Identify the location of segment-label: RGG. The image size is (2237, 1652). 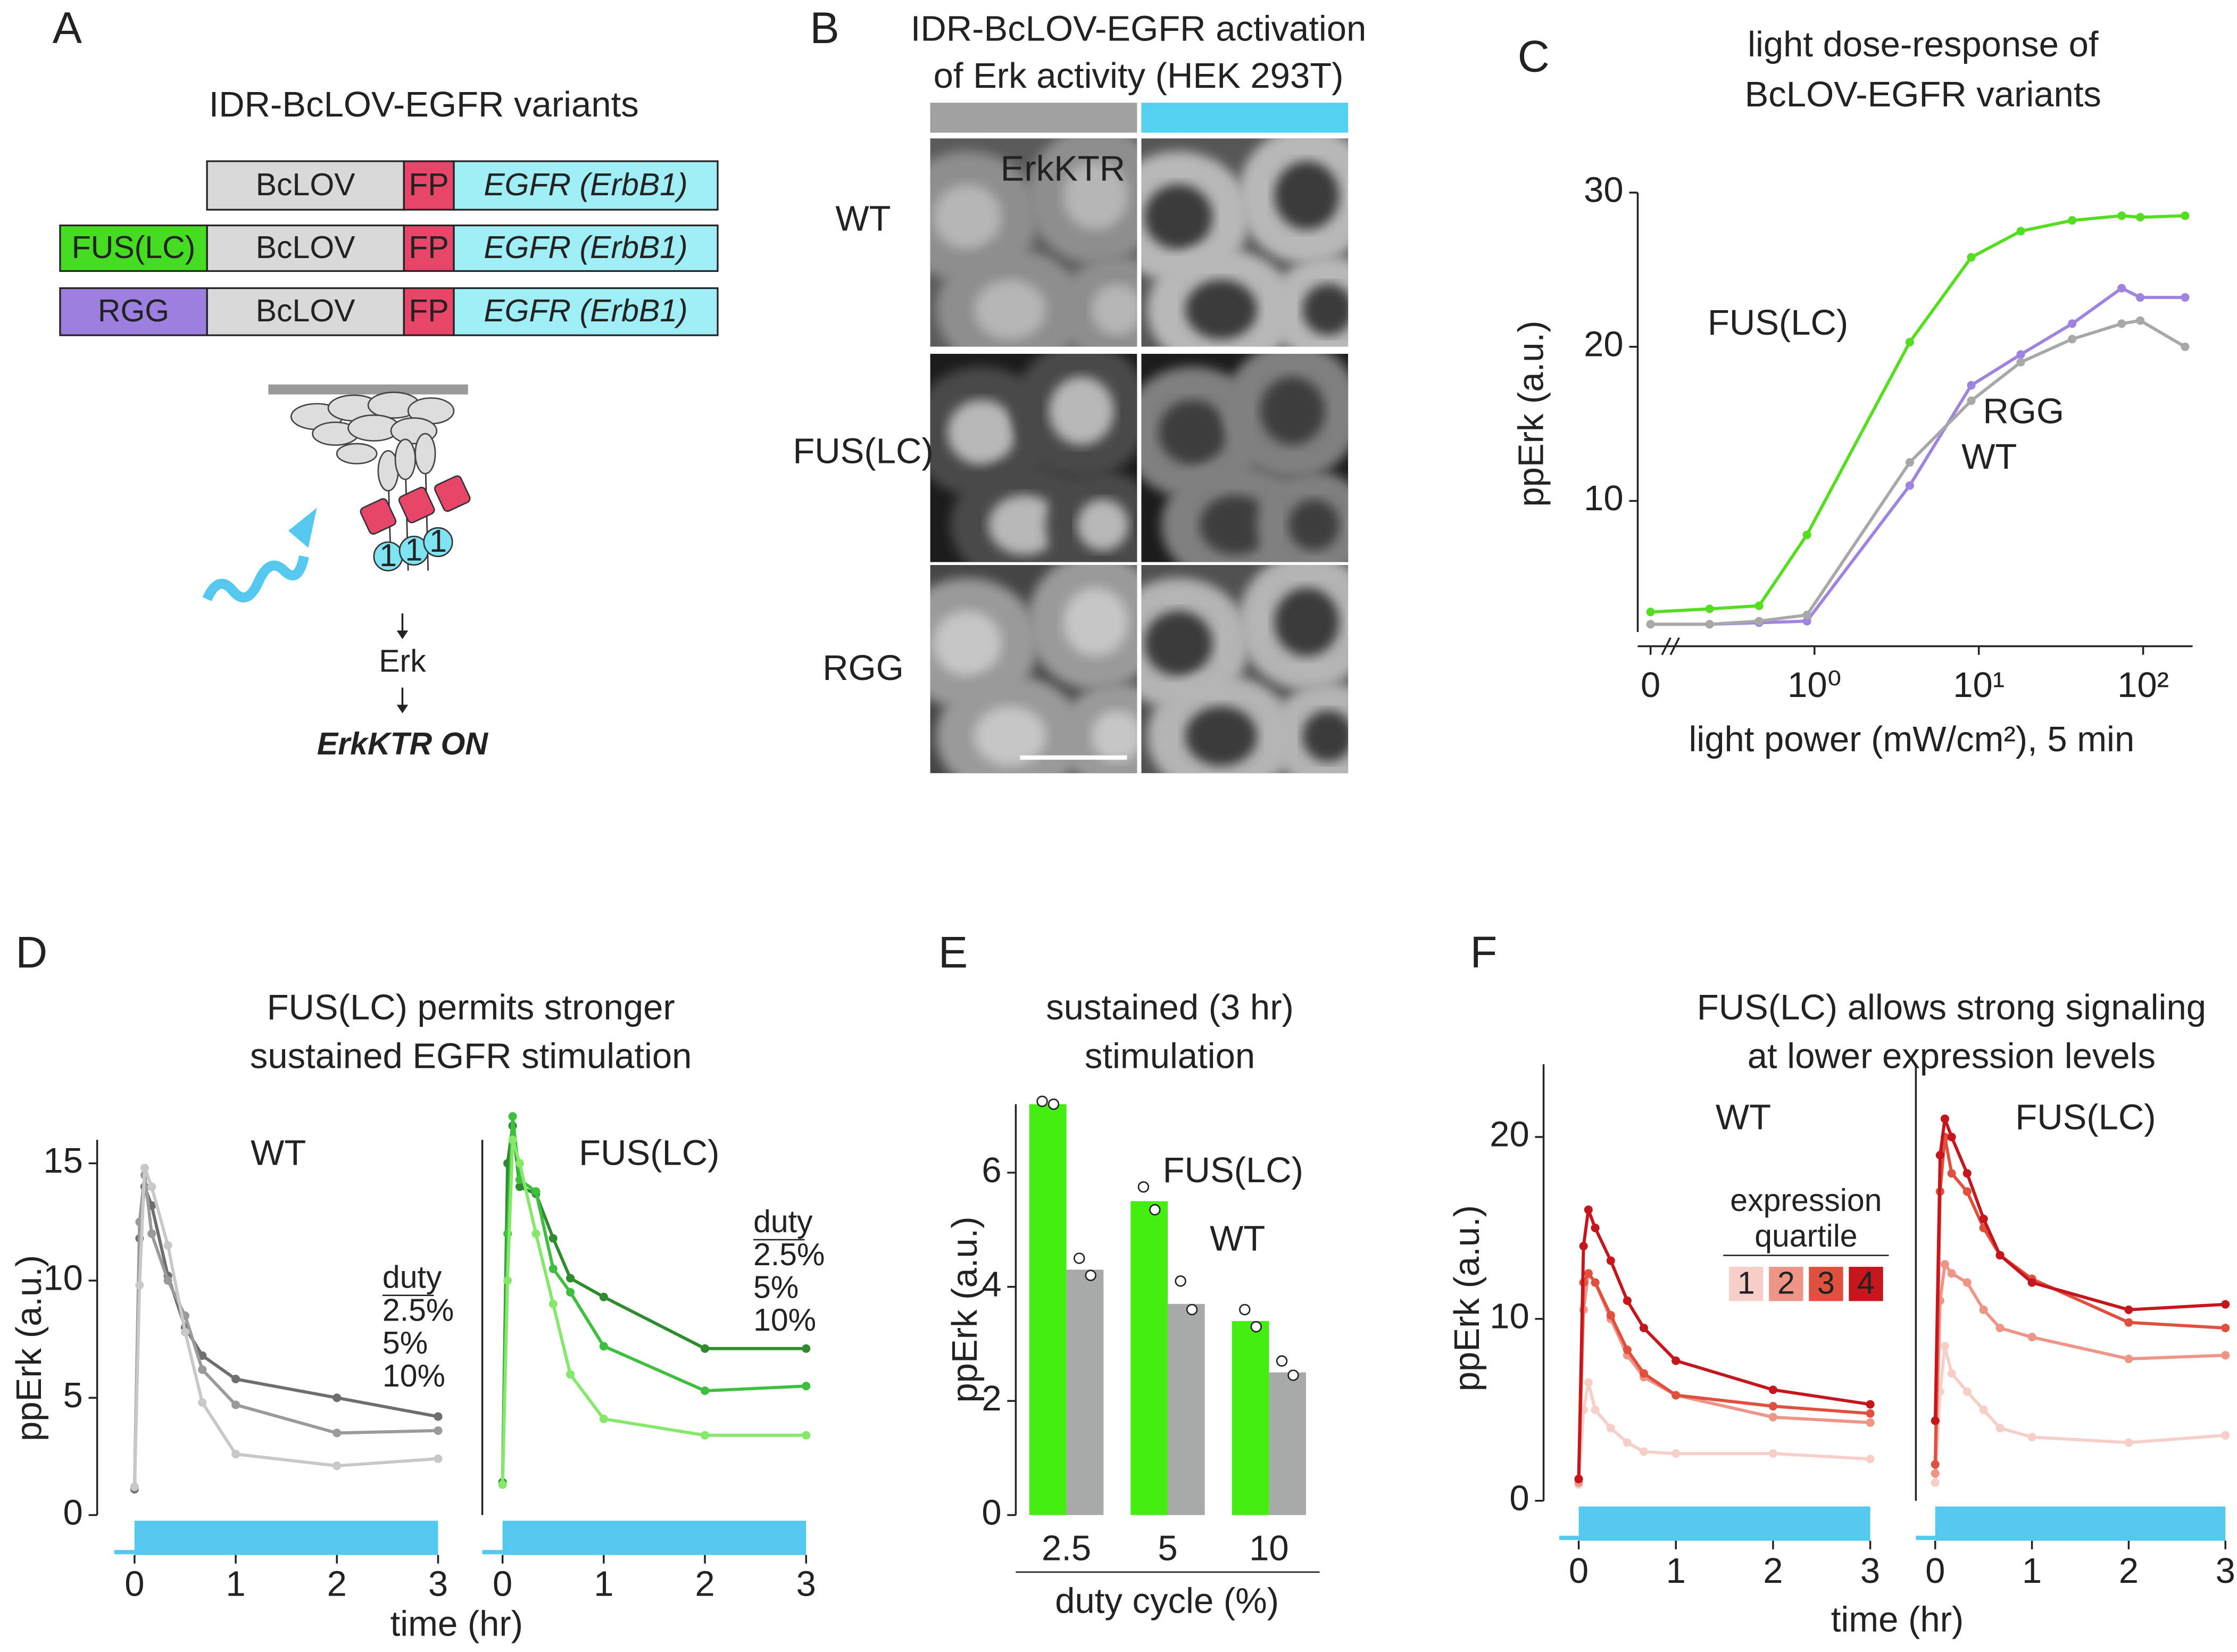
(133, 311).